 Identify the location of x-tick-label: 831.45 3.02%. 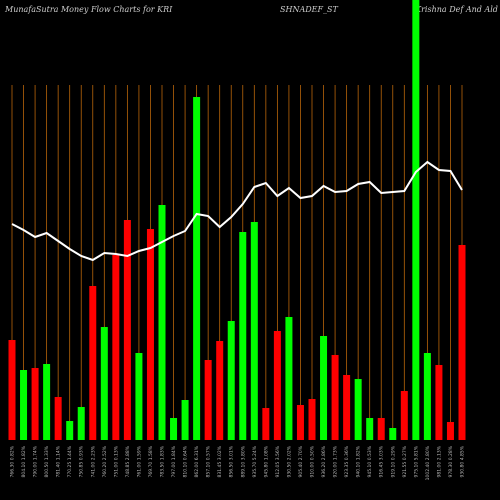
(220, 461).